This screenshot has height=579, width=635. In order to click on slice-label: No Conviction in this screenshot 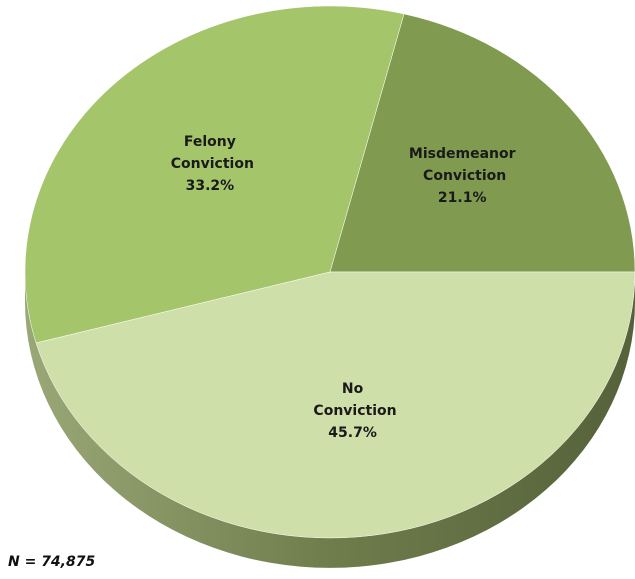, I will do `click(353, 400)`.